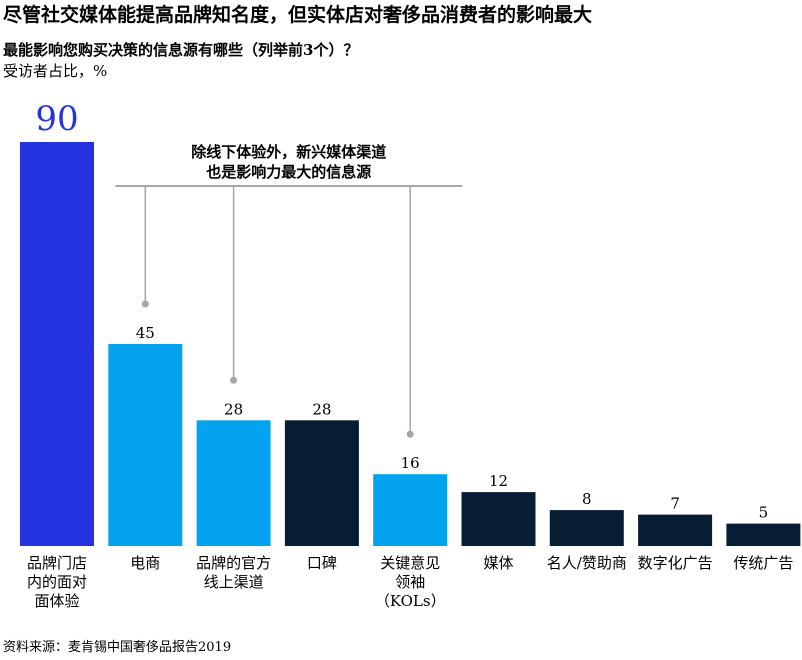 Image resolution: width=802 pixels, height=660 pixels. What do you see at coordinates (587, 563) in the screenshot?
I see `category-label: 名人/赞助商` at bounding box center [587, 563].